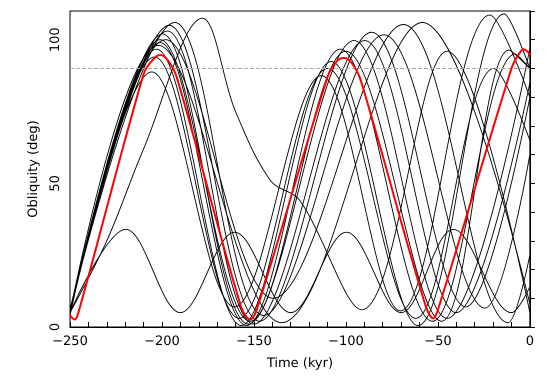 The image size is (545, 388). I want to click on x-tick-label: −50, so click(438, 341).